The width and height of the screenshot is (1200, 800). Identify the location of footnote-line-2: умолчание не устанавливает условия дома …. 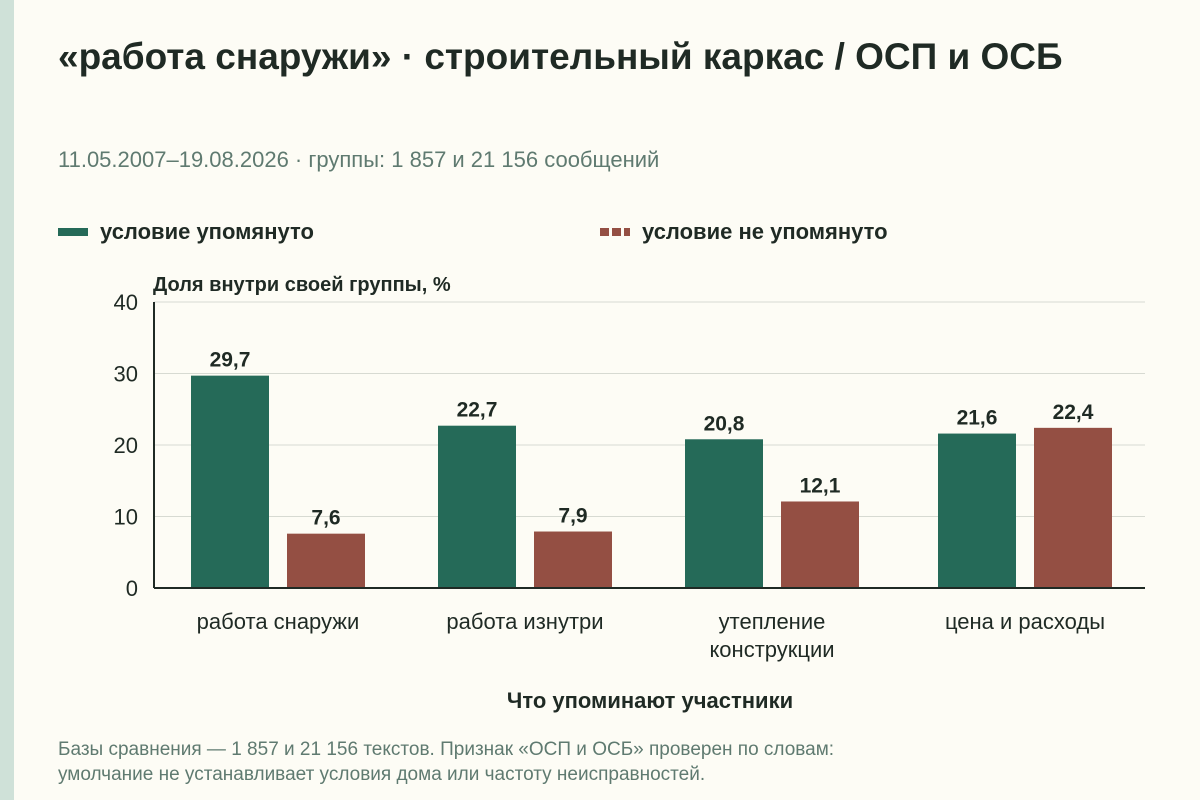
(382, 774).